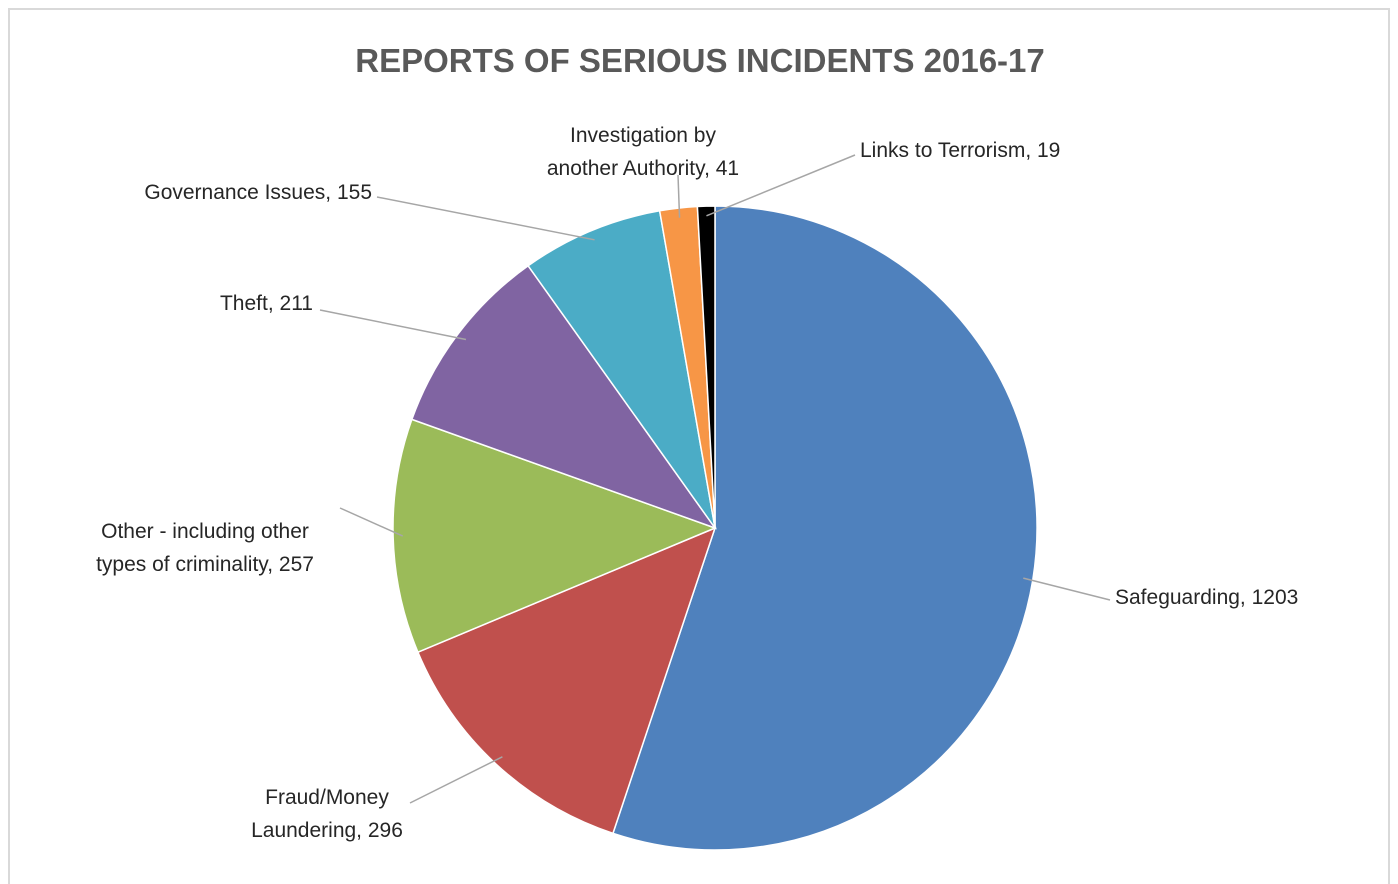 Image resolution: width=1398 pixels, height=884 pixels. I want to click on data-label: Safeguarding, 1203, so click(1206, 597).